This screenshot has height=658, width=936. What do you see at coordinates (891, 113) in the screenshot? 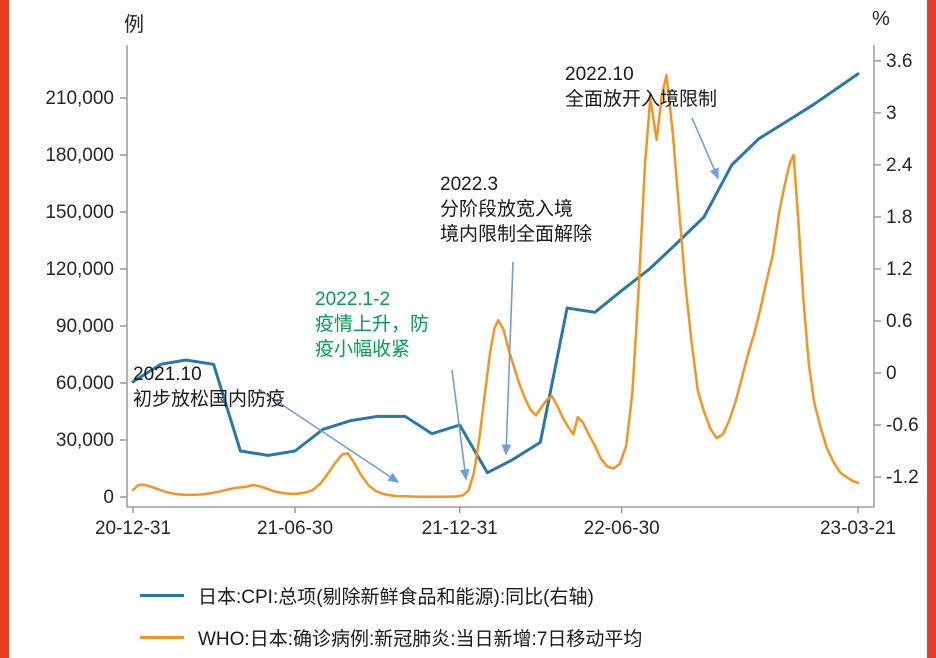
I see `svg-text: 3` at bounding box center [891, 113].